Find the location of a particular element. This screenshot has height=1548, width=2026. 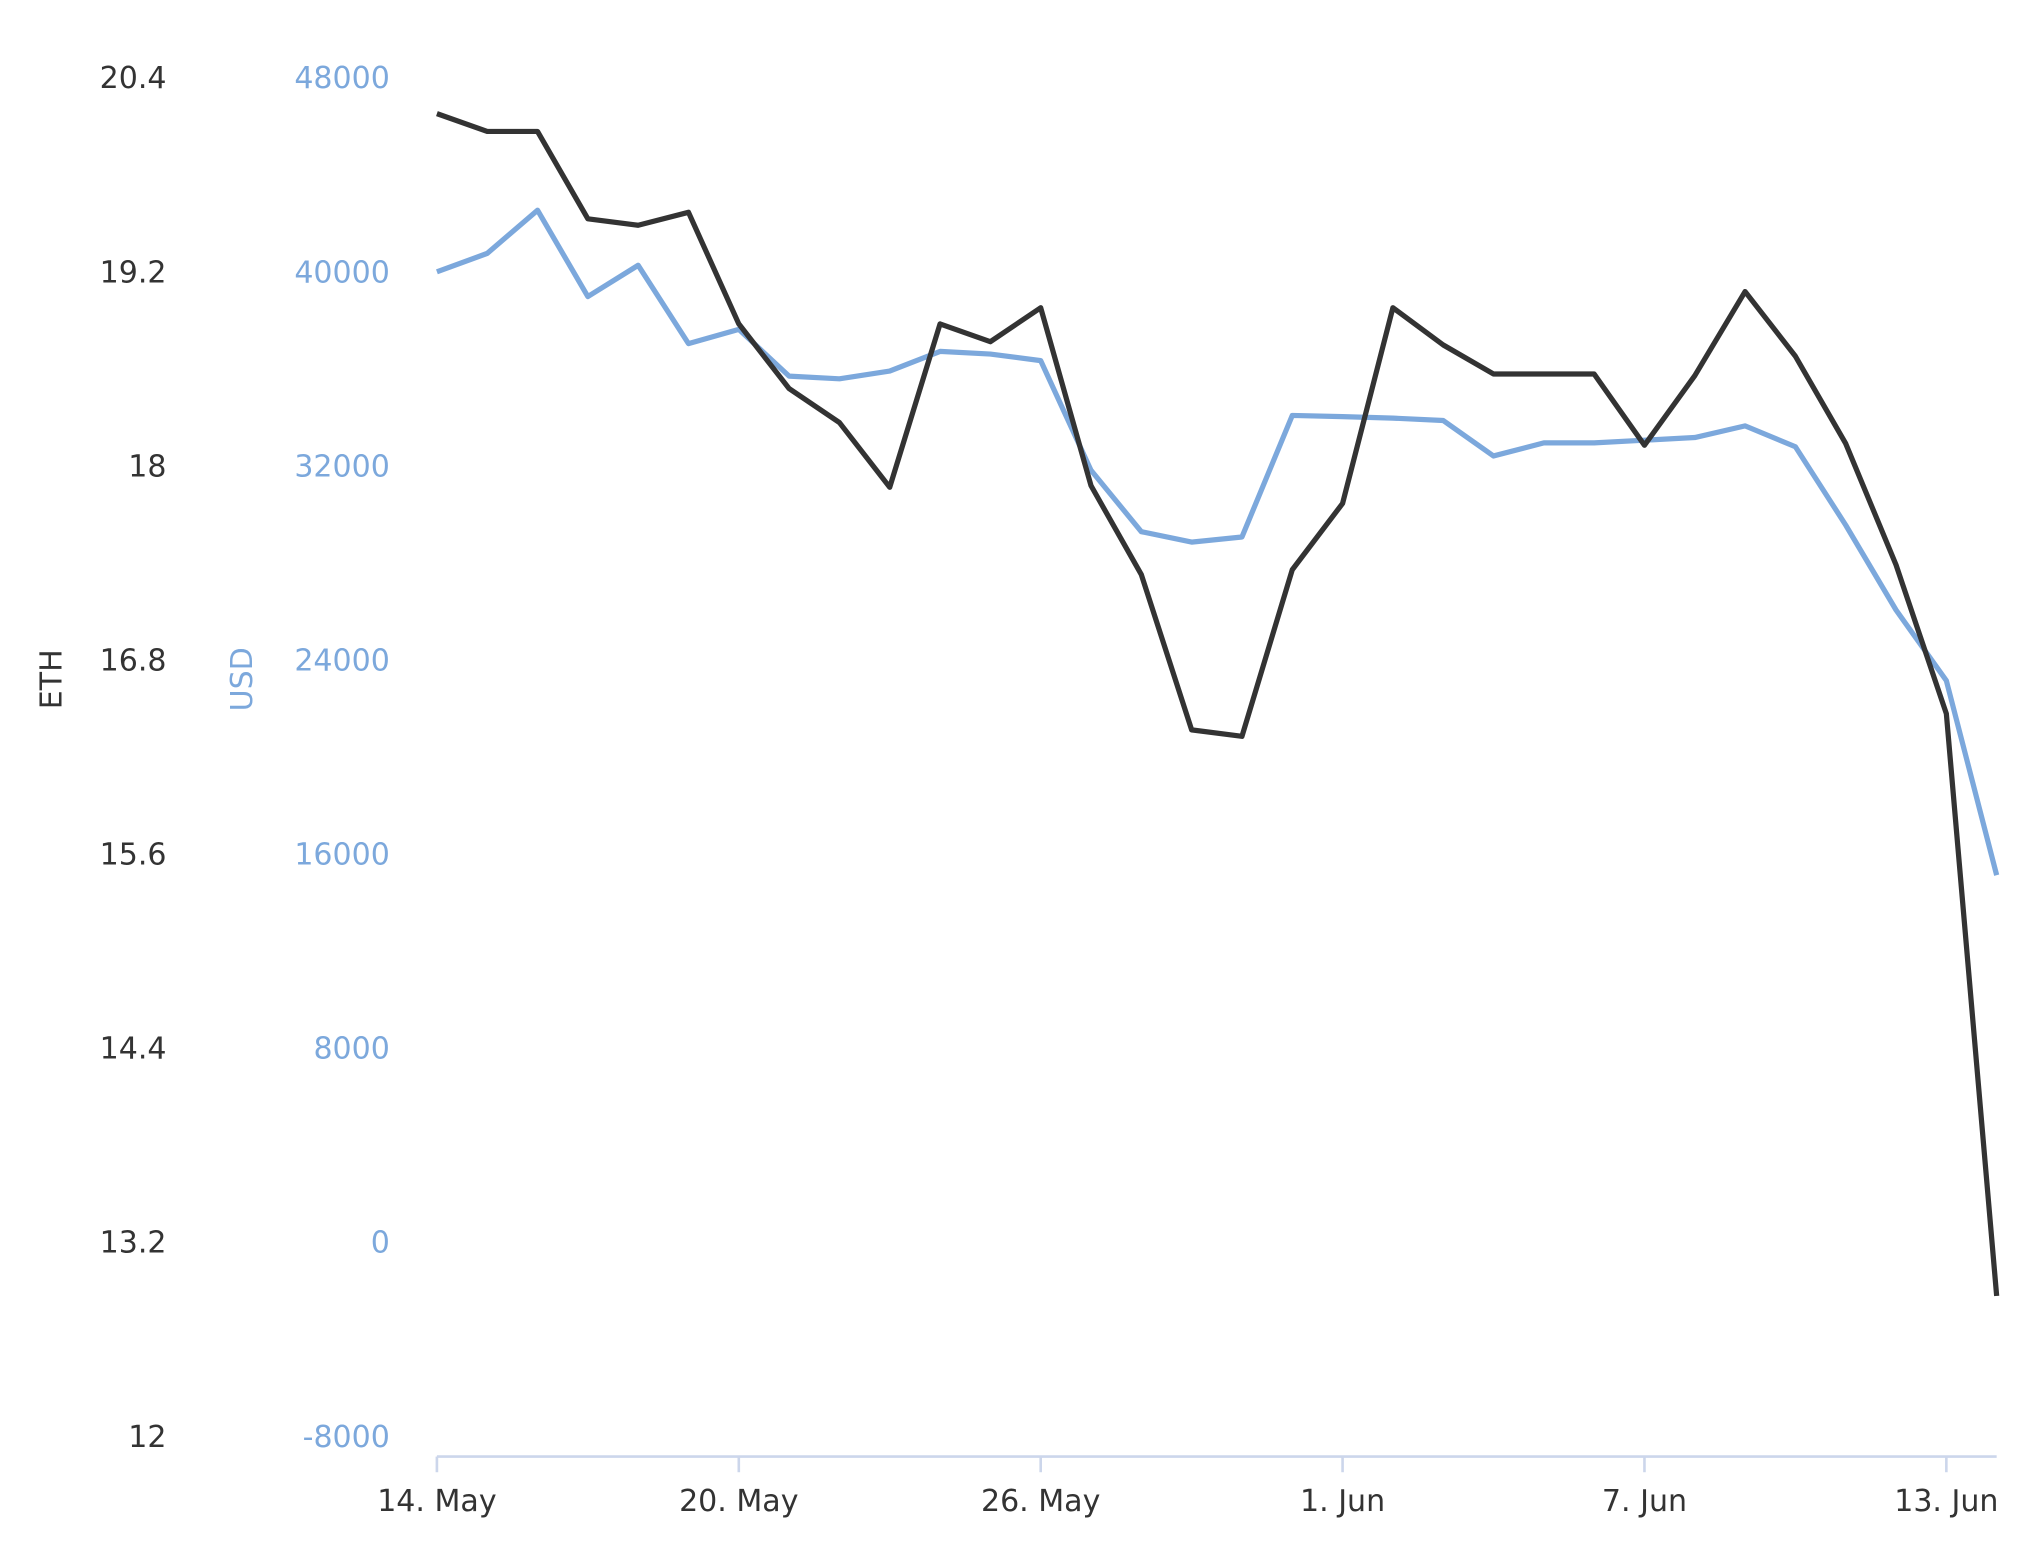

y-tick-label: 20.4 is located at coordinates (133, 78).